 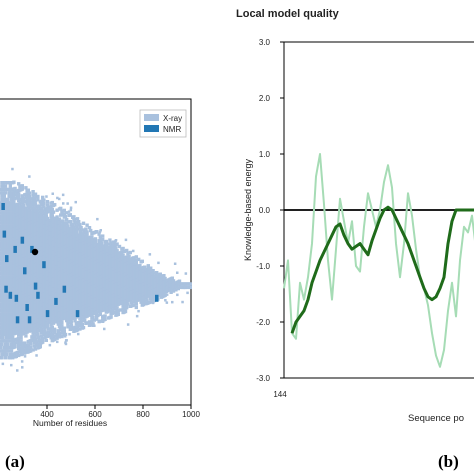 What do you see at coordinates (263, 266) in the screenshot?
I see `y-tick-label: -1.0` at bounding box center [263, 266].